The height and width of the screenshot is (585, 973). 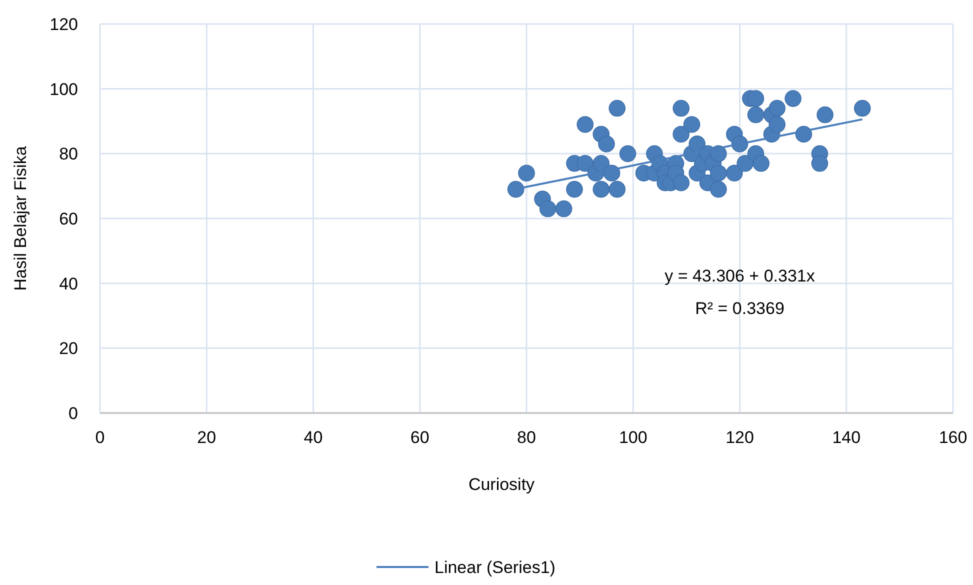 What do you see at coordinates (68, 284) in the screenshot?
I see `y-tick-label: 40` at bounding box center [68, 284].